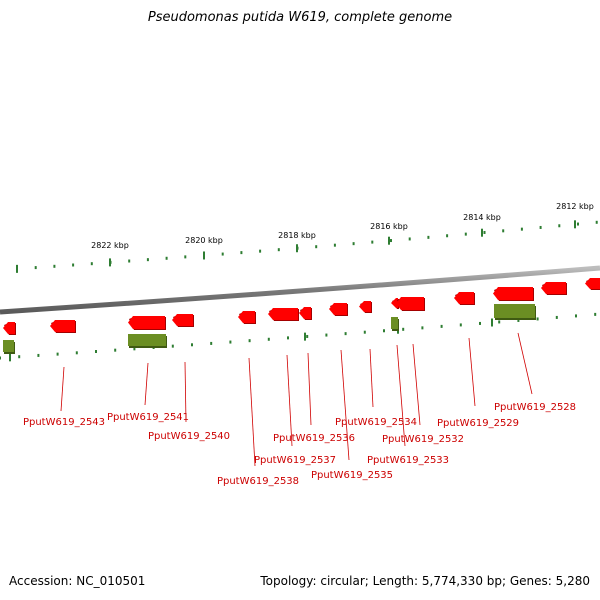 Image resolution: width=600 pixels, height=600 pixels. I want to click on gene-label: PputW619_2535, so click(352, 475).